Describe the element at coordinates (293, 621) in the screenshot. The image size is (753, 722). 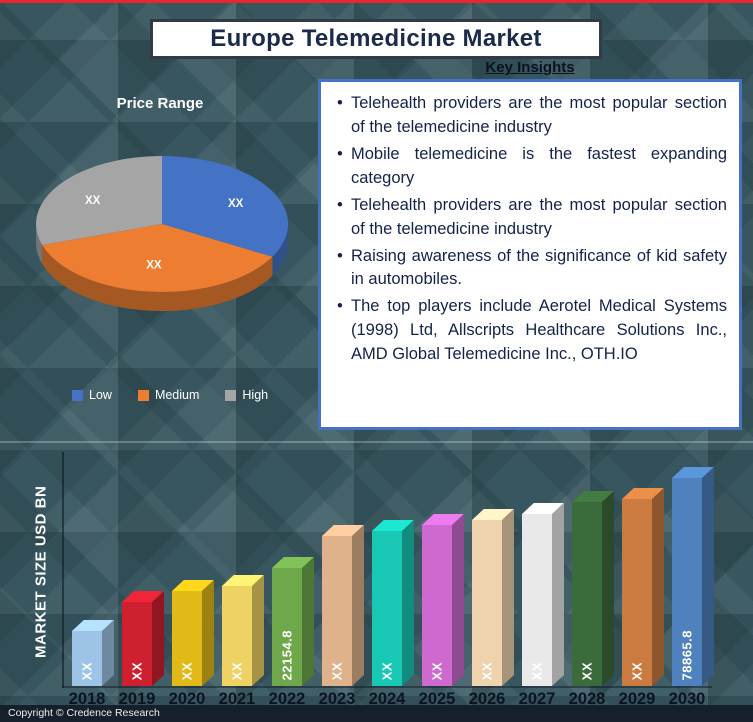
I see `bar-2022: 22154.8` at that location.